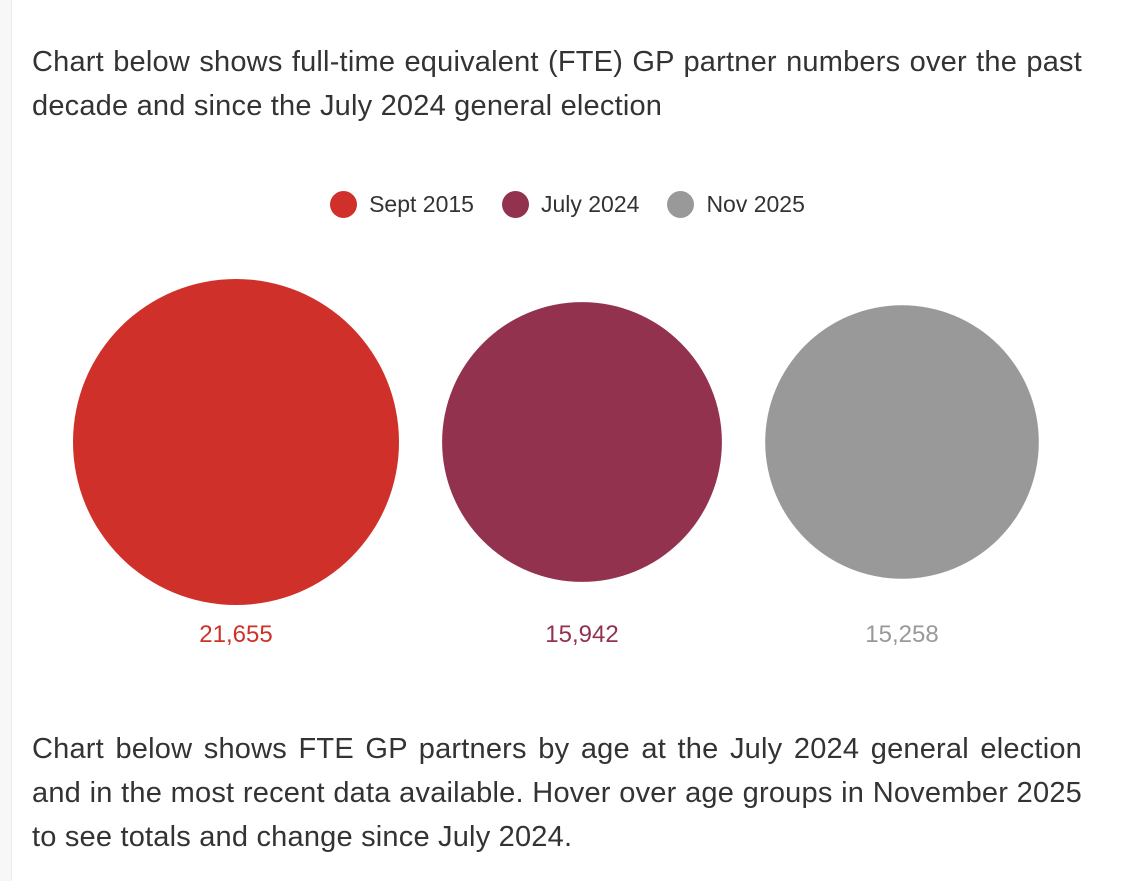  I want to click on bubble-july-2024, so click(582, 442).